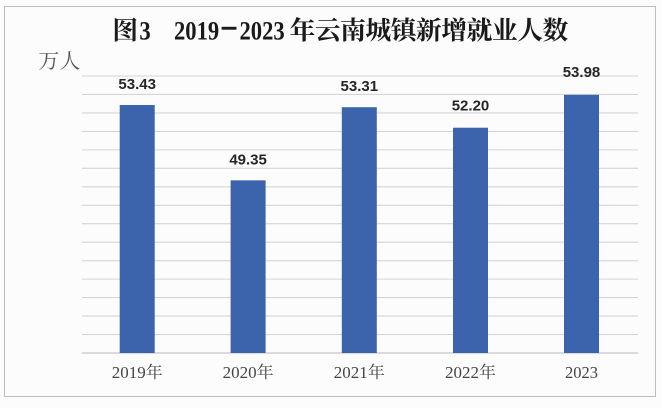 The image size is (662, 408). I want to click on svg-text: 2020, so click(240, 372).